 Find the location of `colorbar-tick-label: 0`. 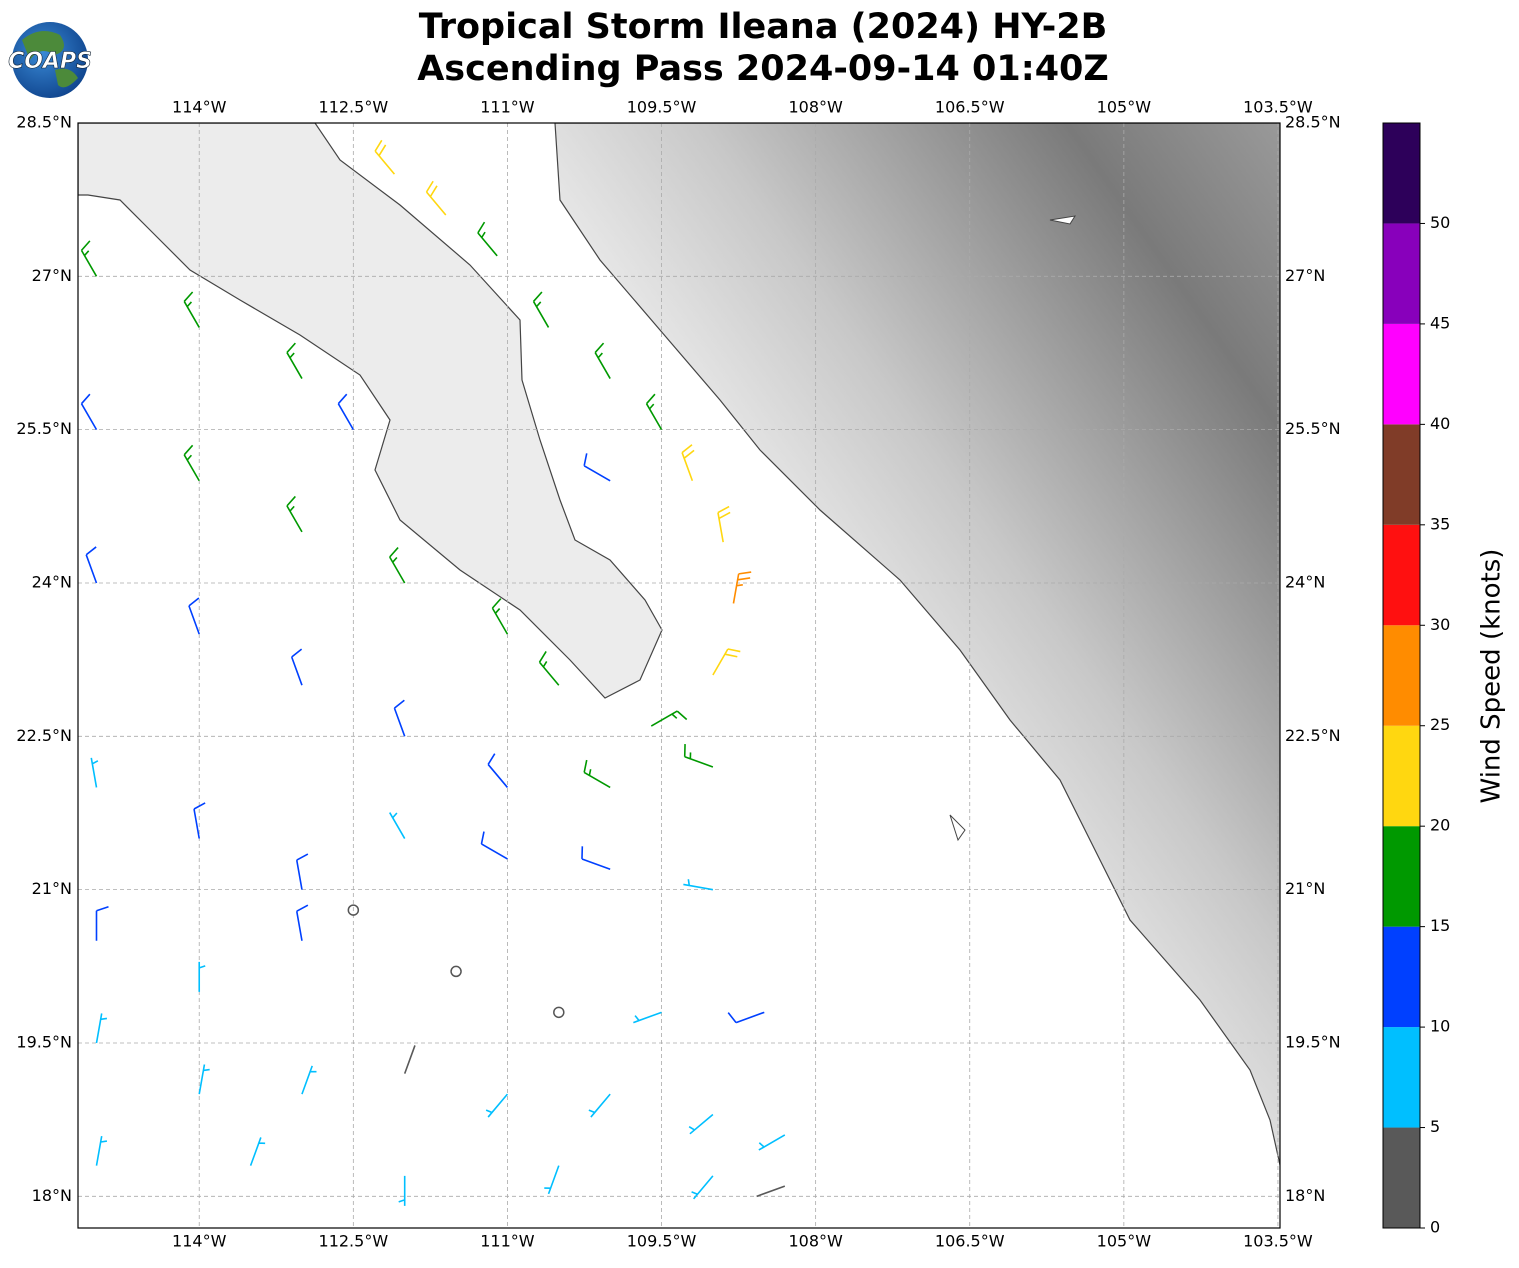

colorbar-tick-label: 0 is located at coordinates (1435, 1227).